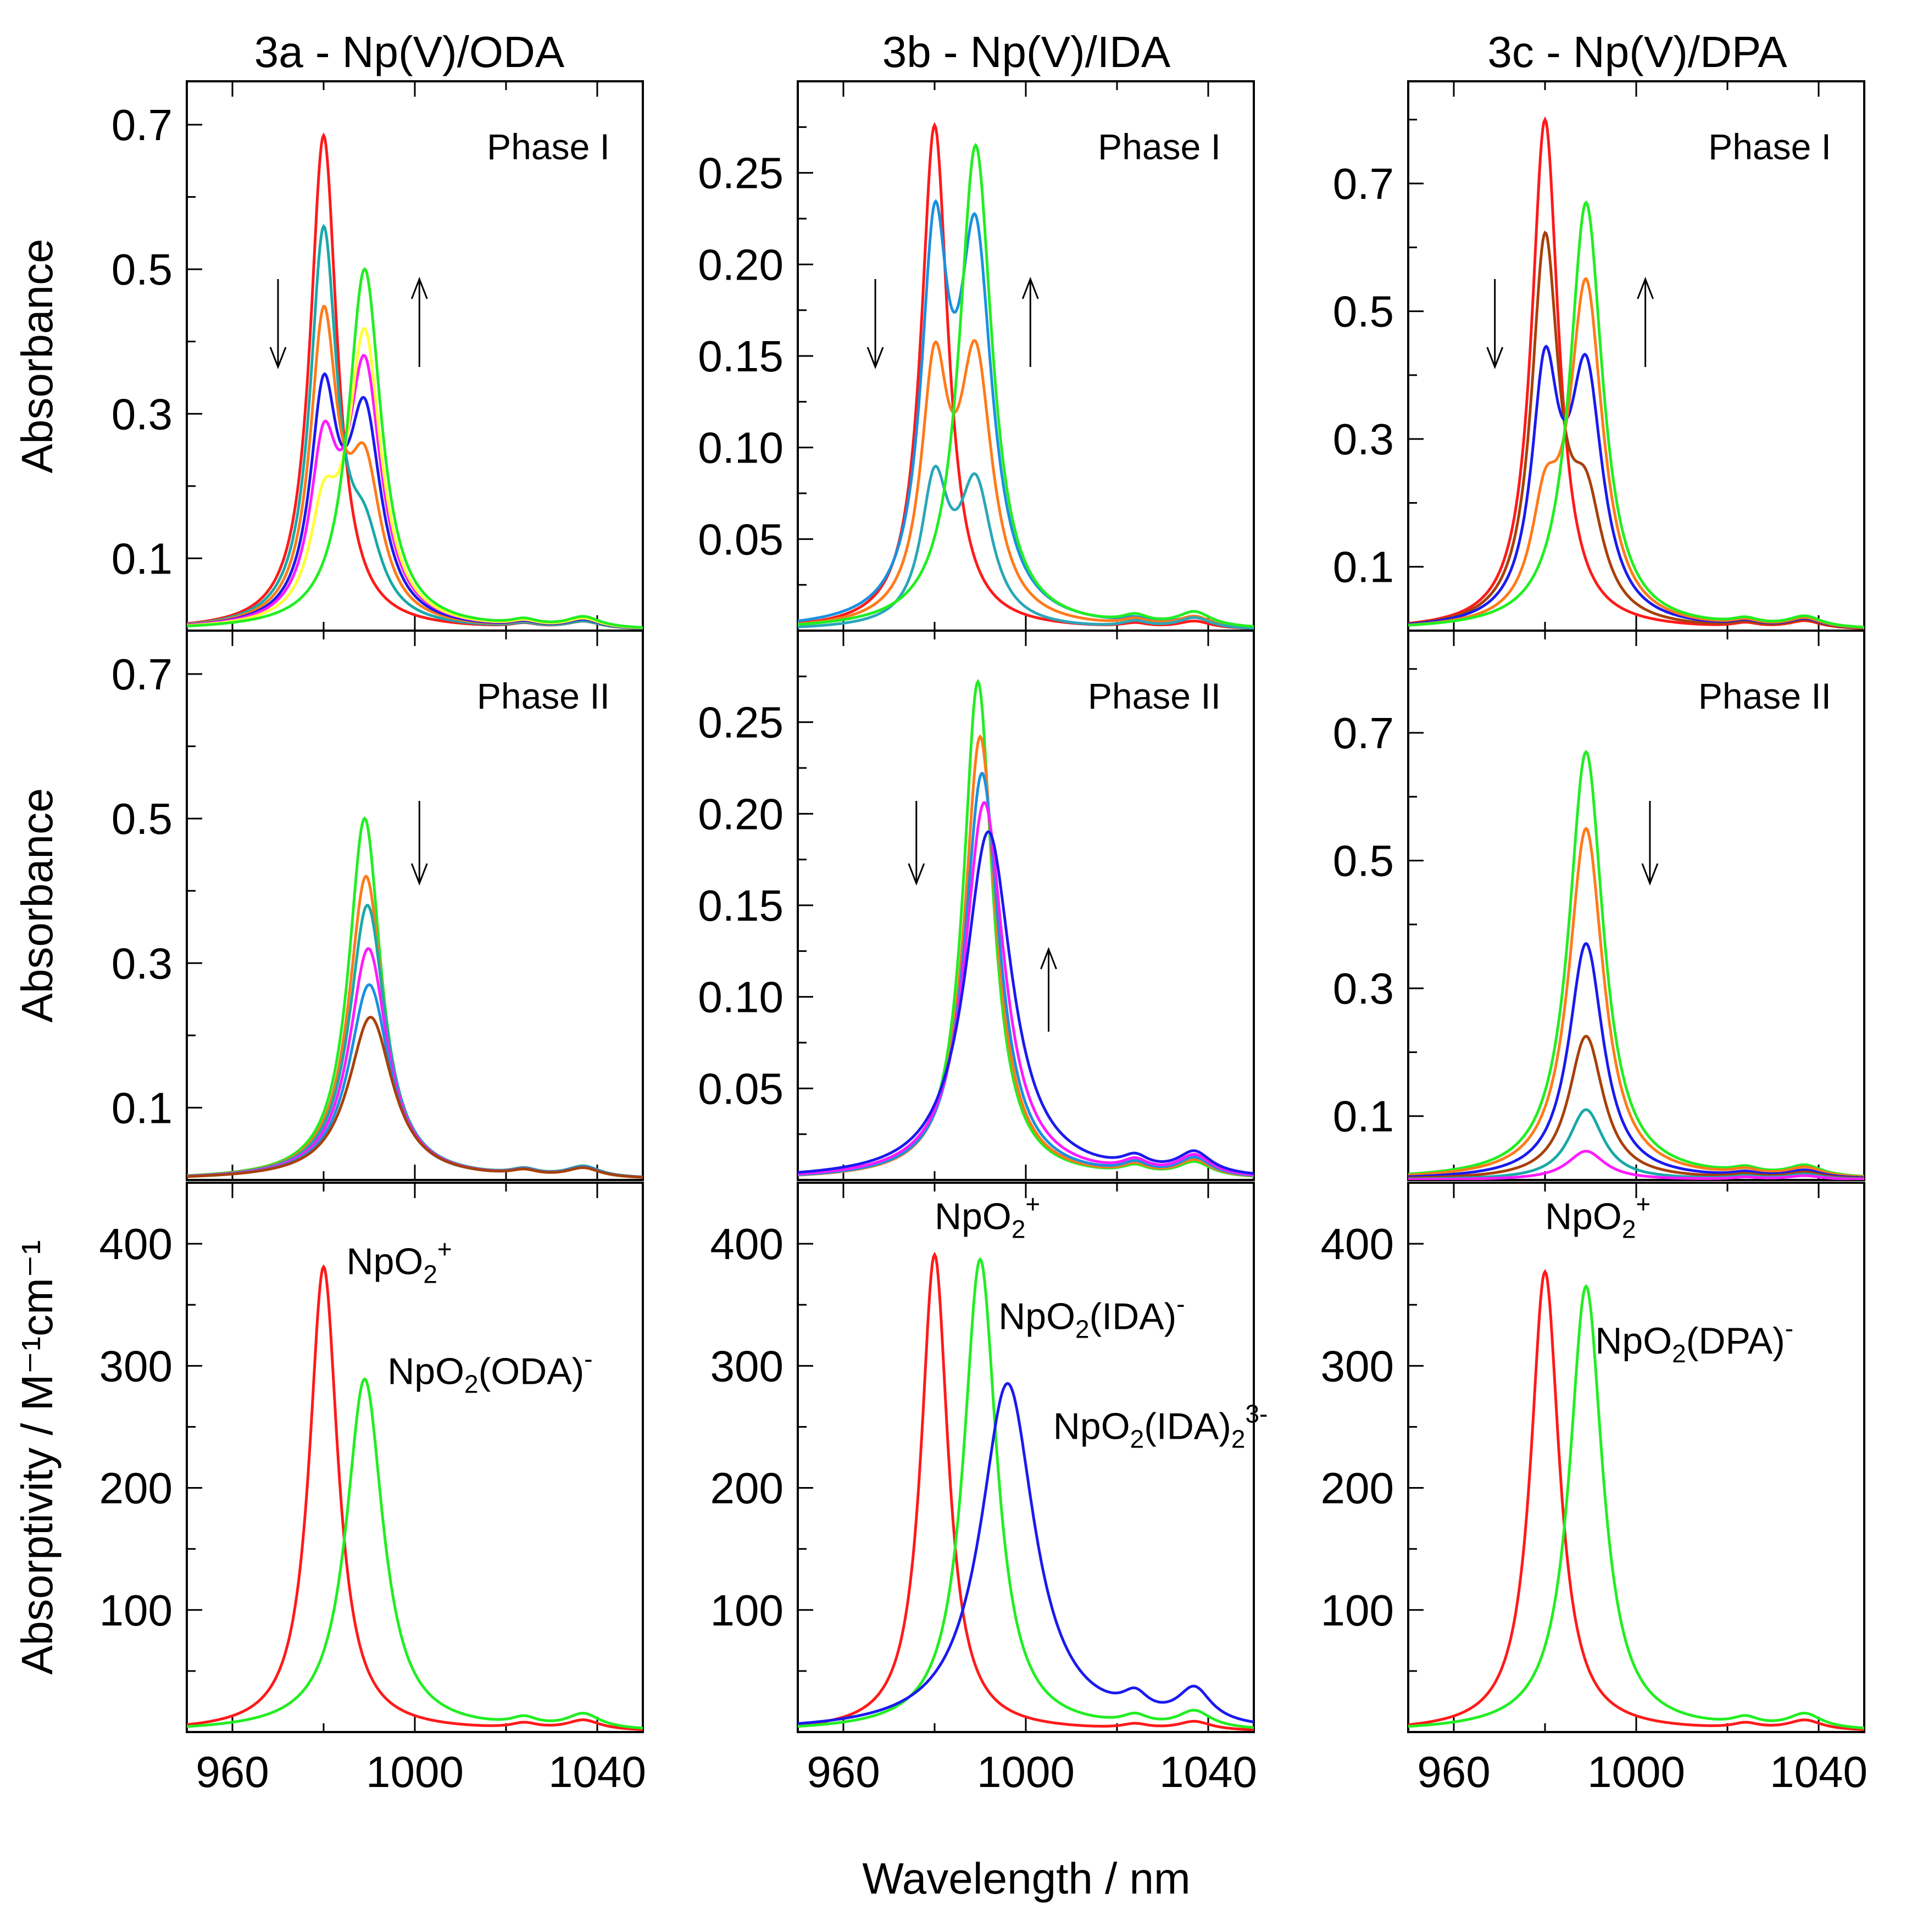  I want to click on series-line-teal, so click(1026, 547).